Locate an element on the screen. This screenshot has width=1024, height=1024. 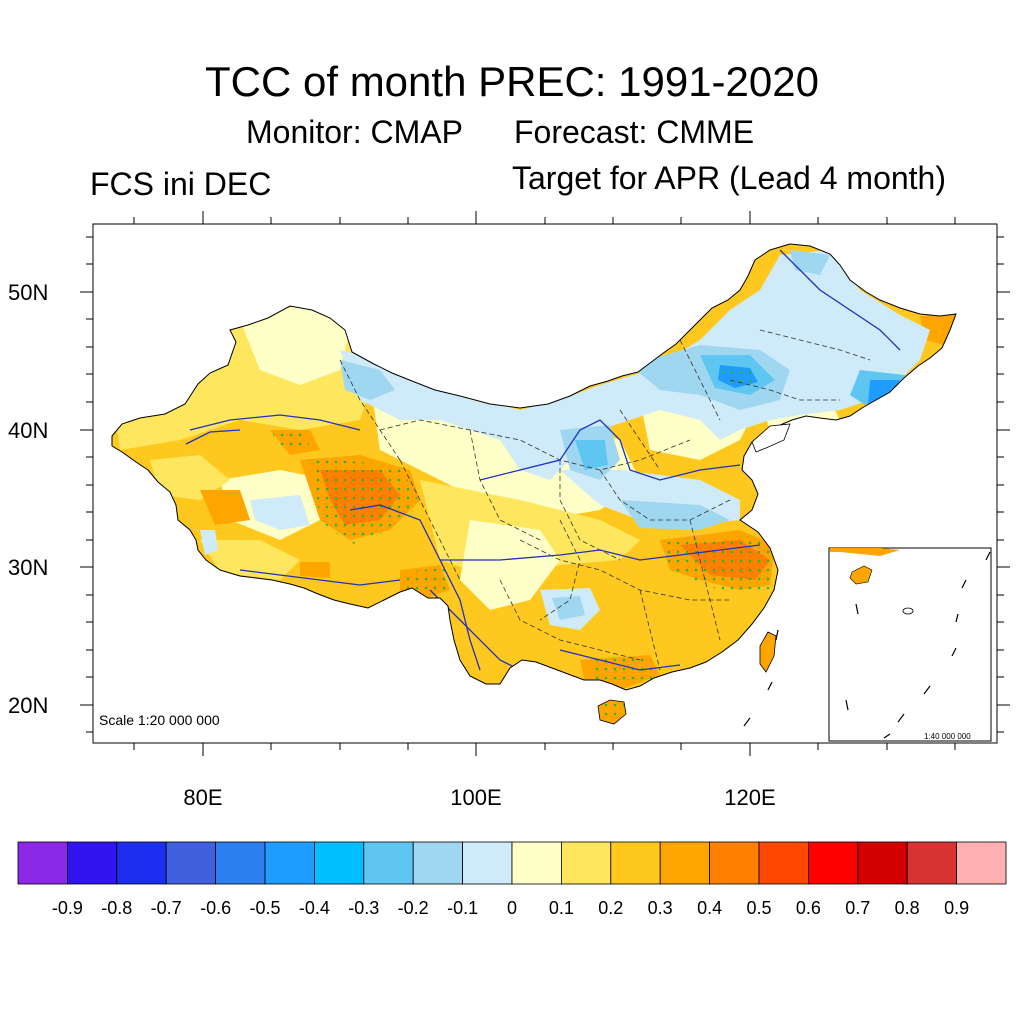
colorbar-label: -0.1 is located at coordinates (462, 908).